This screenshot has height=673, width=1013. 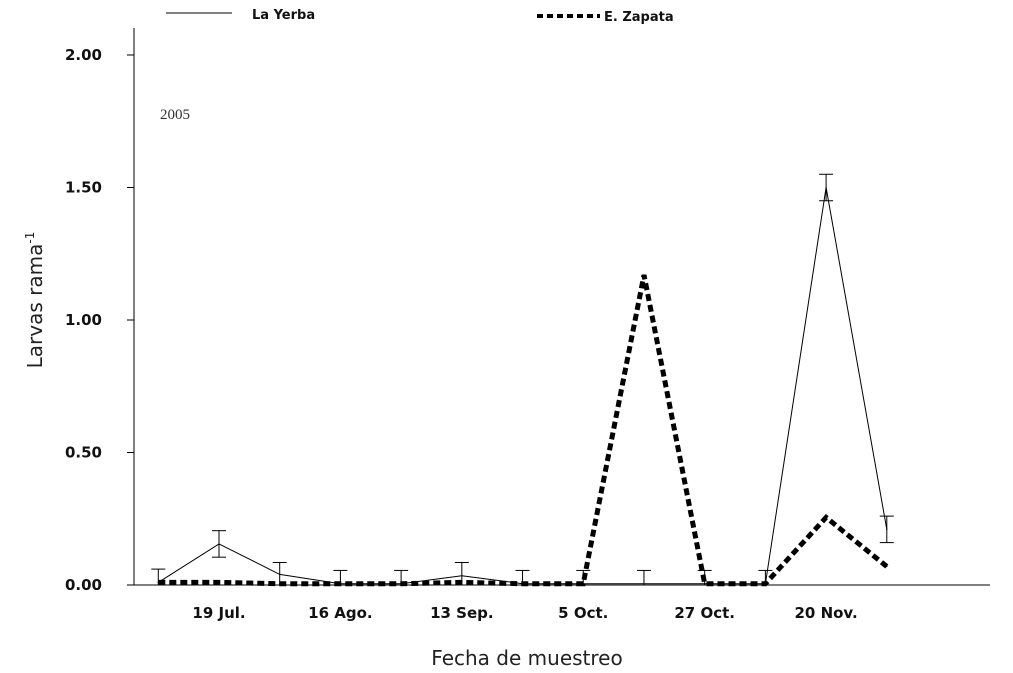 I want to click on y-ticks: 0.00 0.50 1.00 1.50 2.00, so click(x=99, y=320).